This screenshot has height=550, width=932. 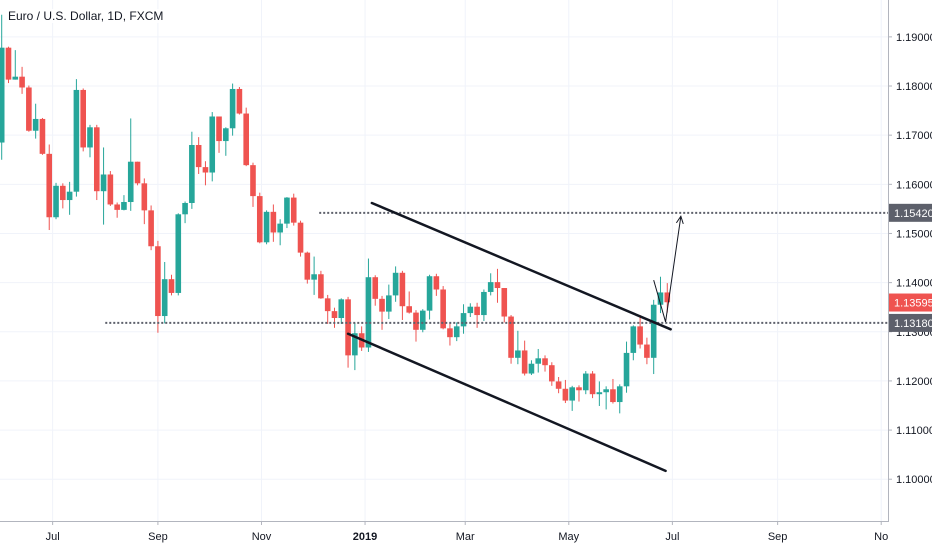 I want to click on time-axis: Jul Sep Nov 2019 Mar May Jul Sep No, so click(x=466, y=535).